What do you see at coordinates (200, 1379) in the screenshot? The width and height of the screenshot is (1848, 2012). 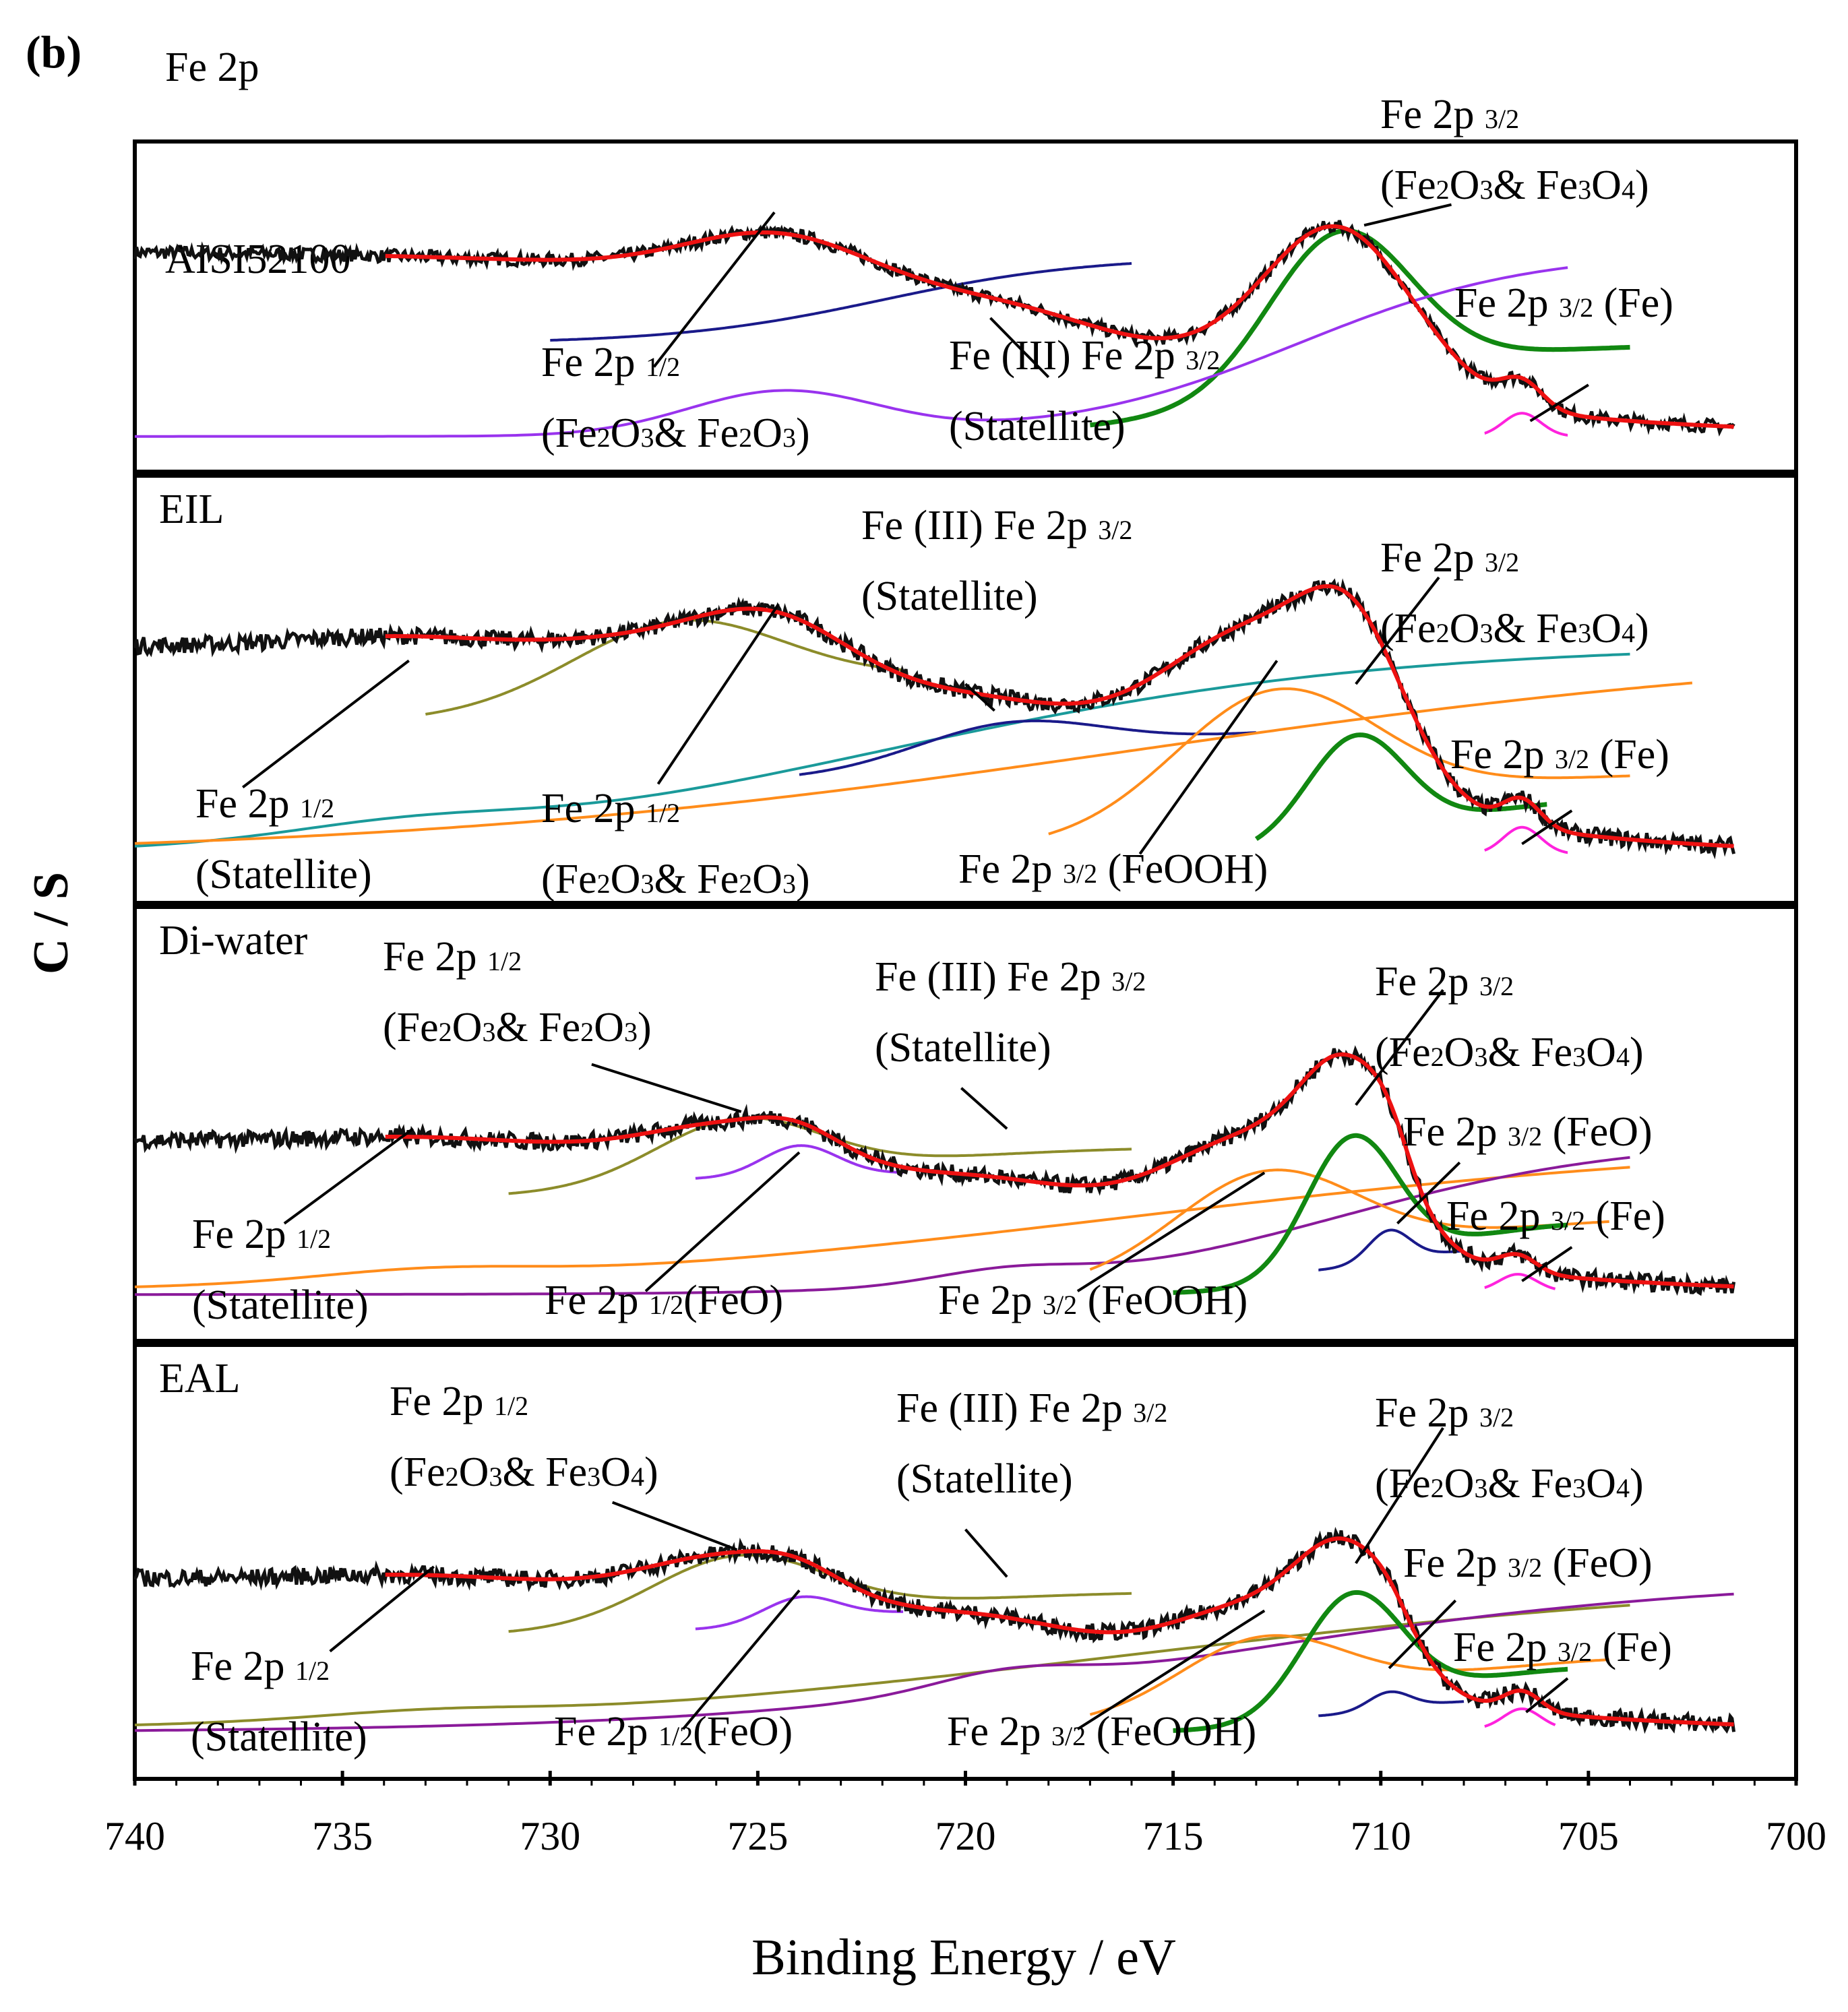 I see `sample-label: EAL` at bounding box center [200, 1379].